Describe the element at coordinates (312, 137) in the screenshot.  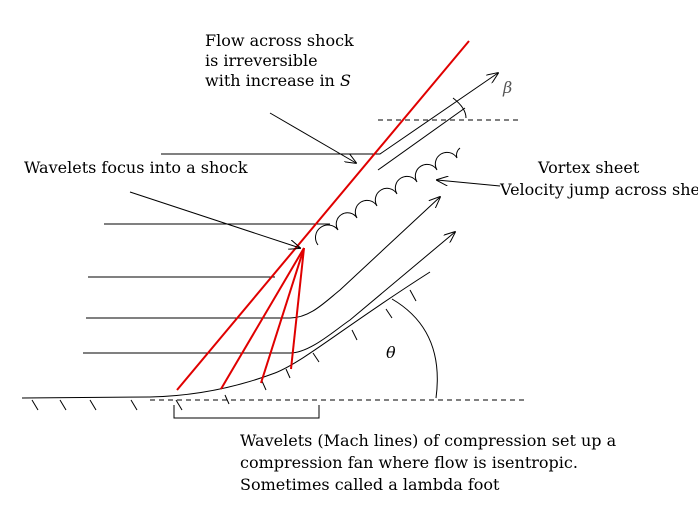
I see `arrow-irreversible` at that location.